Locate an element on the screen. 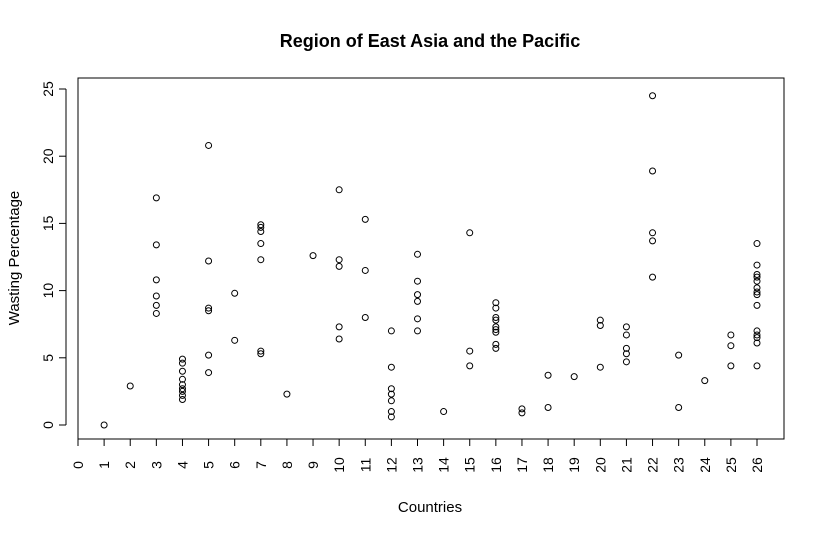 This screenshot has height=537, width=825. x-tick-label: 7 is located at coordinates (261, 465).